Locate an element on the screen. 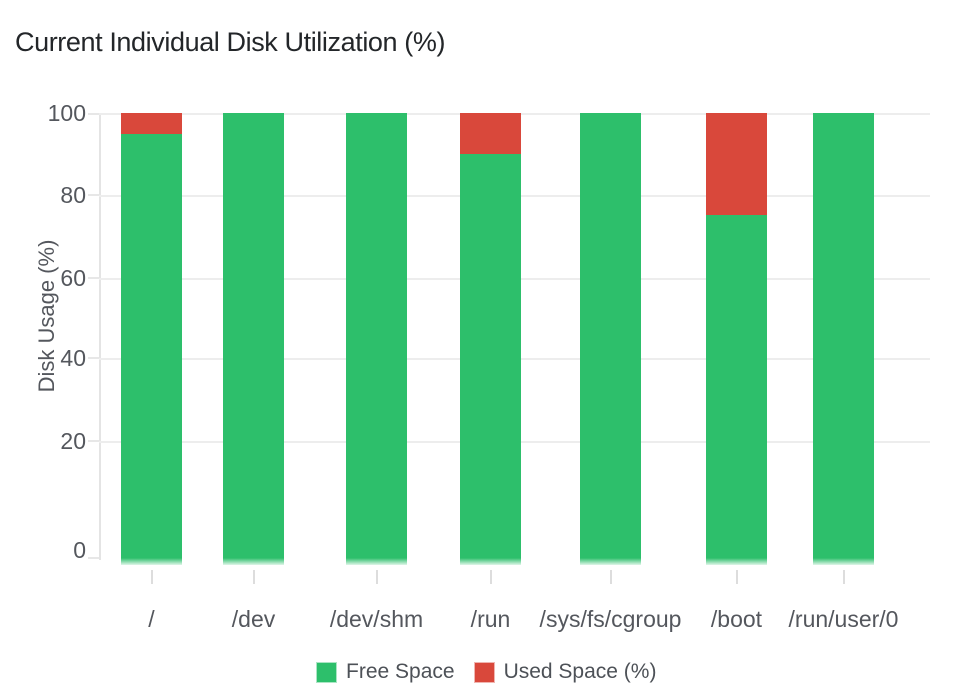 The height and width of the screenshot is (700, 960). bar-run-user-0-bottom-fade is located at coordinates (843, 561).